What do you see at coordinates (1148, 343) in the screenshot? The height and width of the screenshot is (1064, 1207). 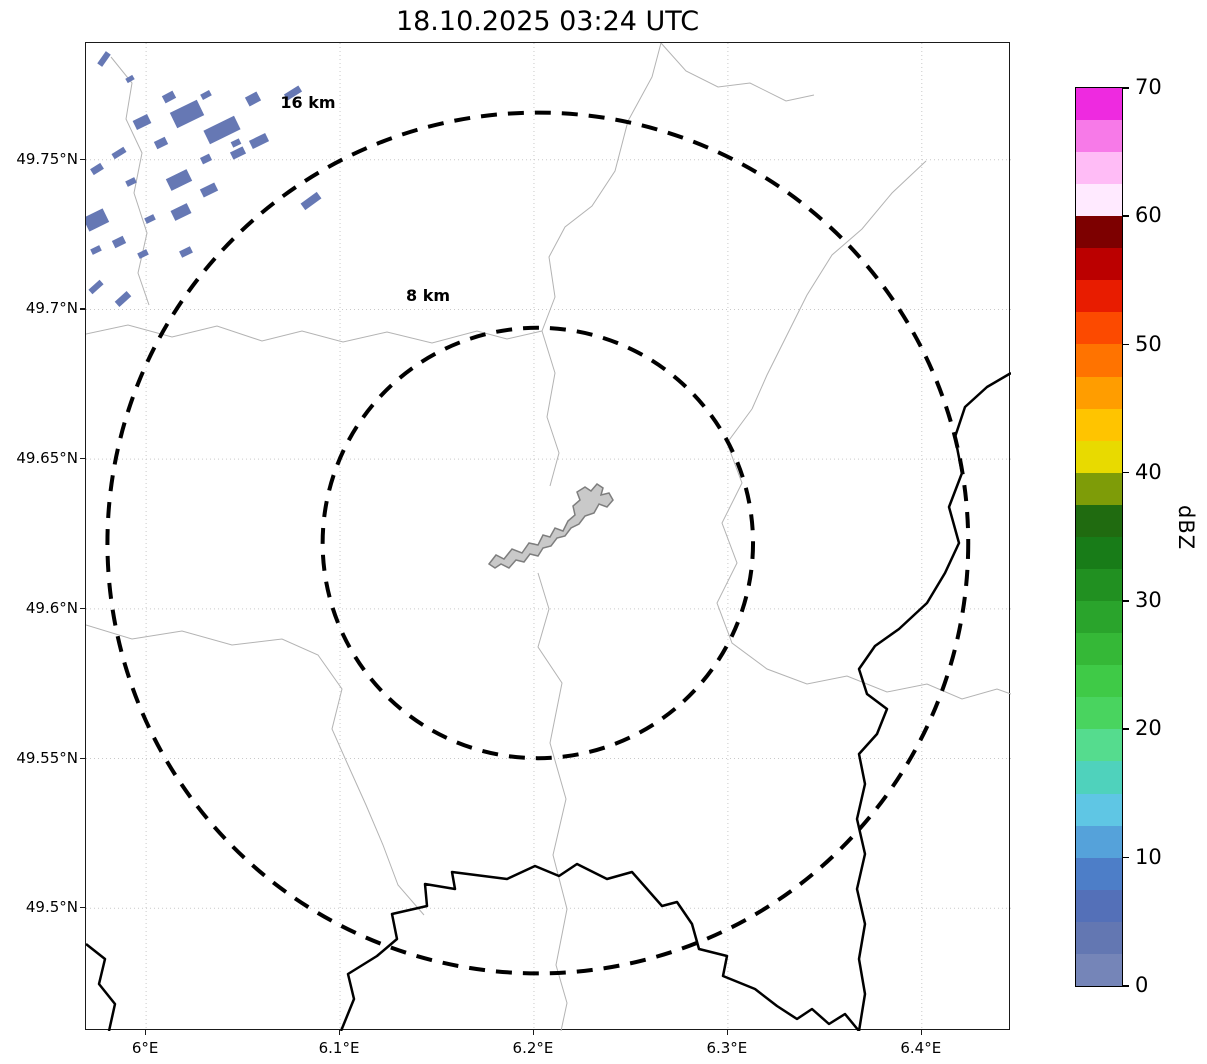 I see `colorbar-tick-label: 50` at bounding box center [1148, 343].